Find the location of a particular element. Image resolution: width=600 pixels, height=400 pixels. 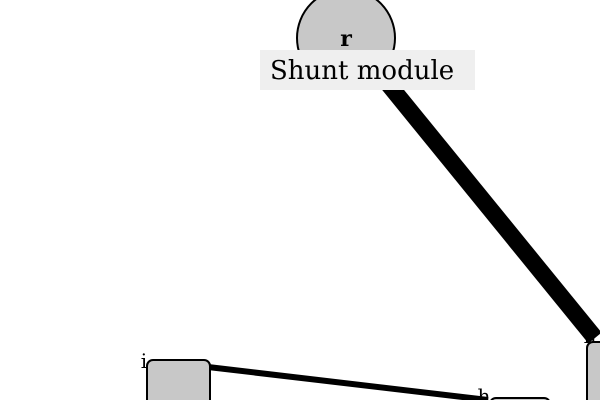

node-i is located at coordinates (178, 379).